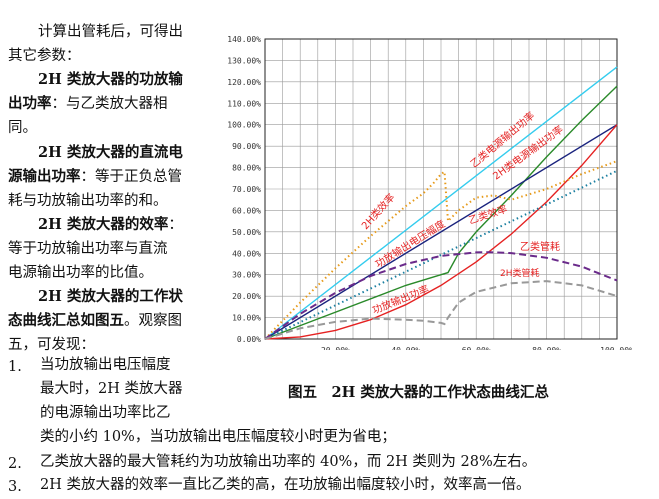 The image size is (659, 499). I want to click on y-tick-label: 130.00%, so click(244, 60).